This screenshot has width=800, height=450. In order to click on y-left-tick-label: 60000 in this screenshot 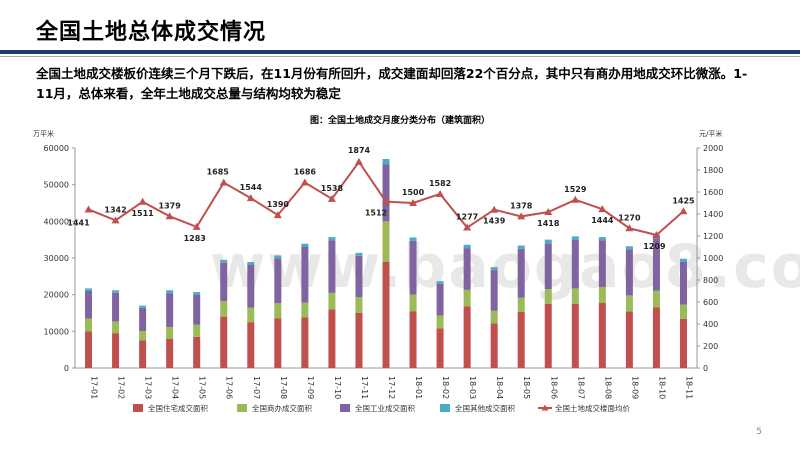, I will do `click(56, 148)`.